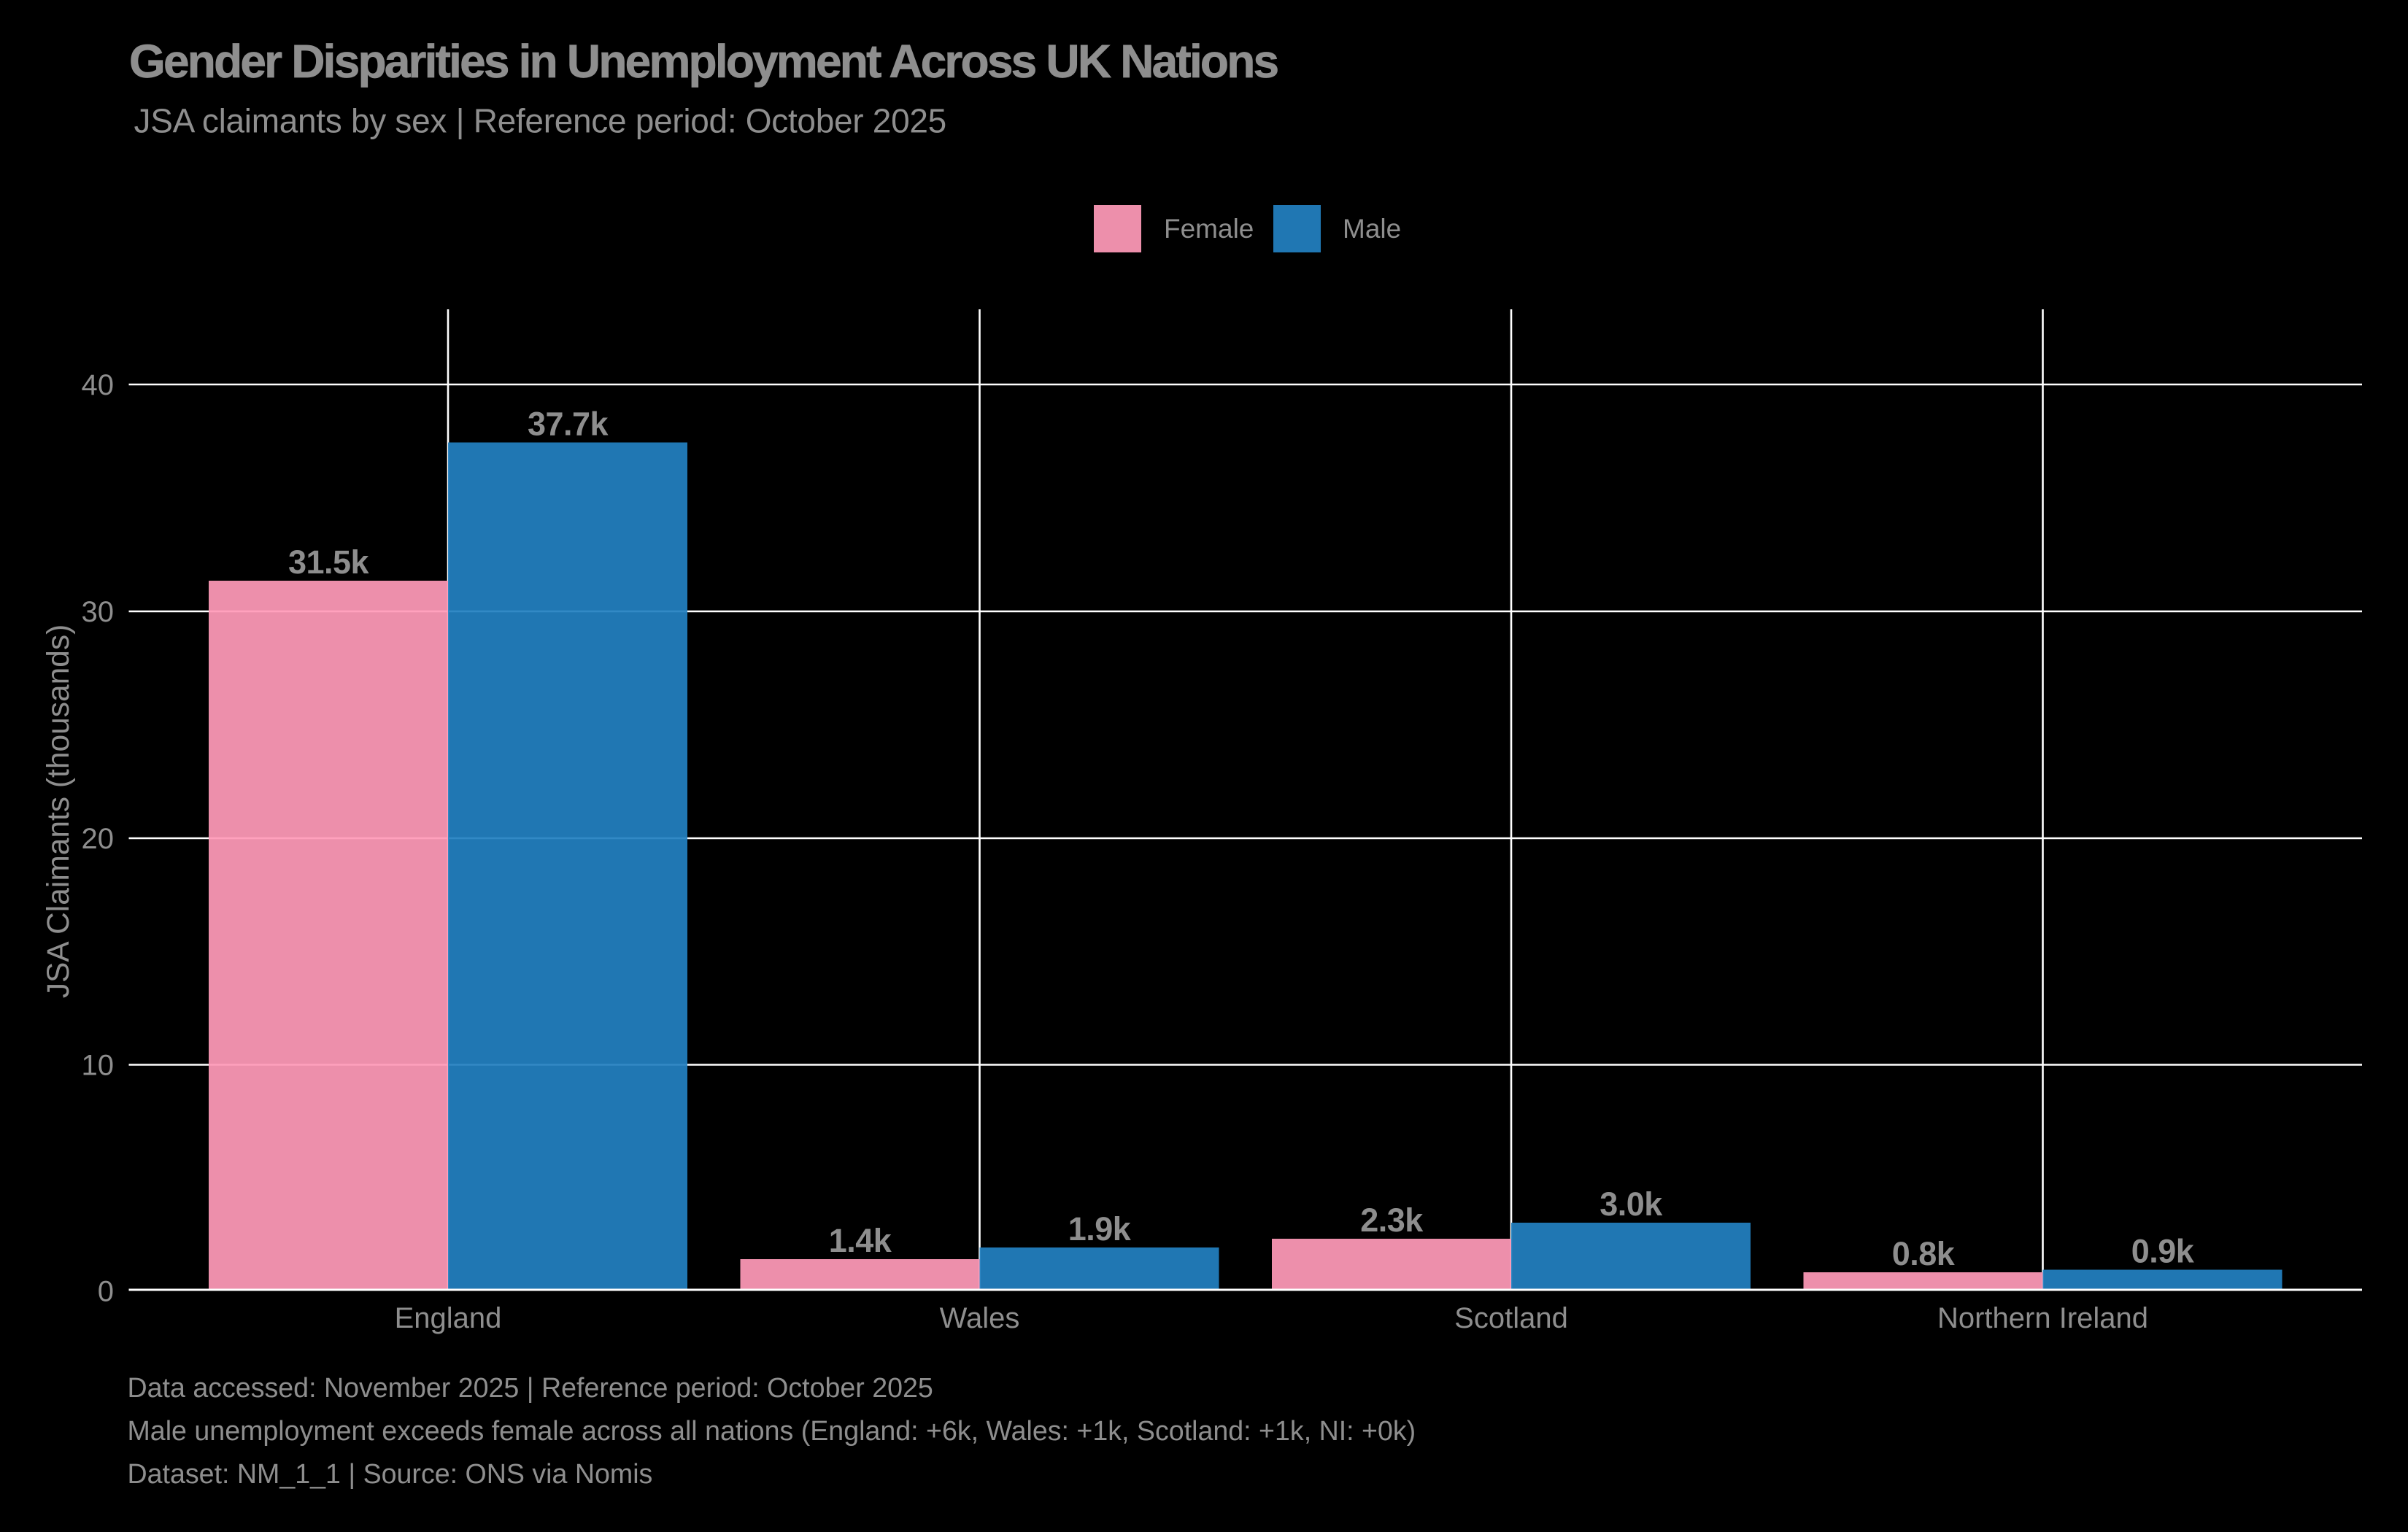  I want to click on svg-text: England, so click(448, 1318).